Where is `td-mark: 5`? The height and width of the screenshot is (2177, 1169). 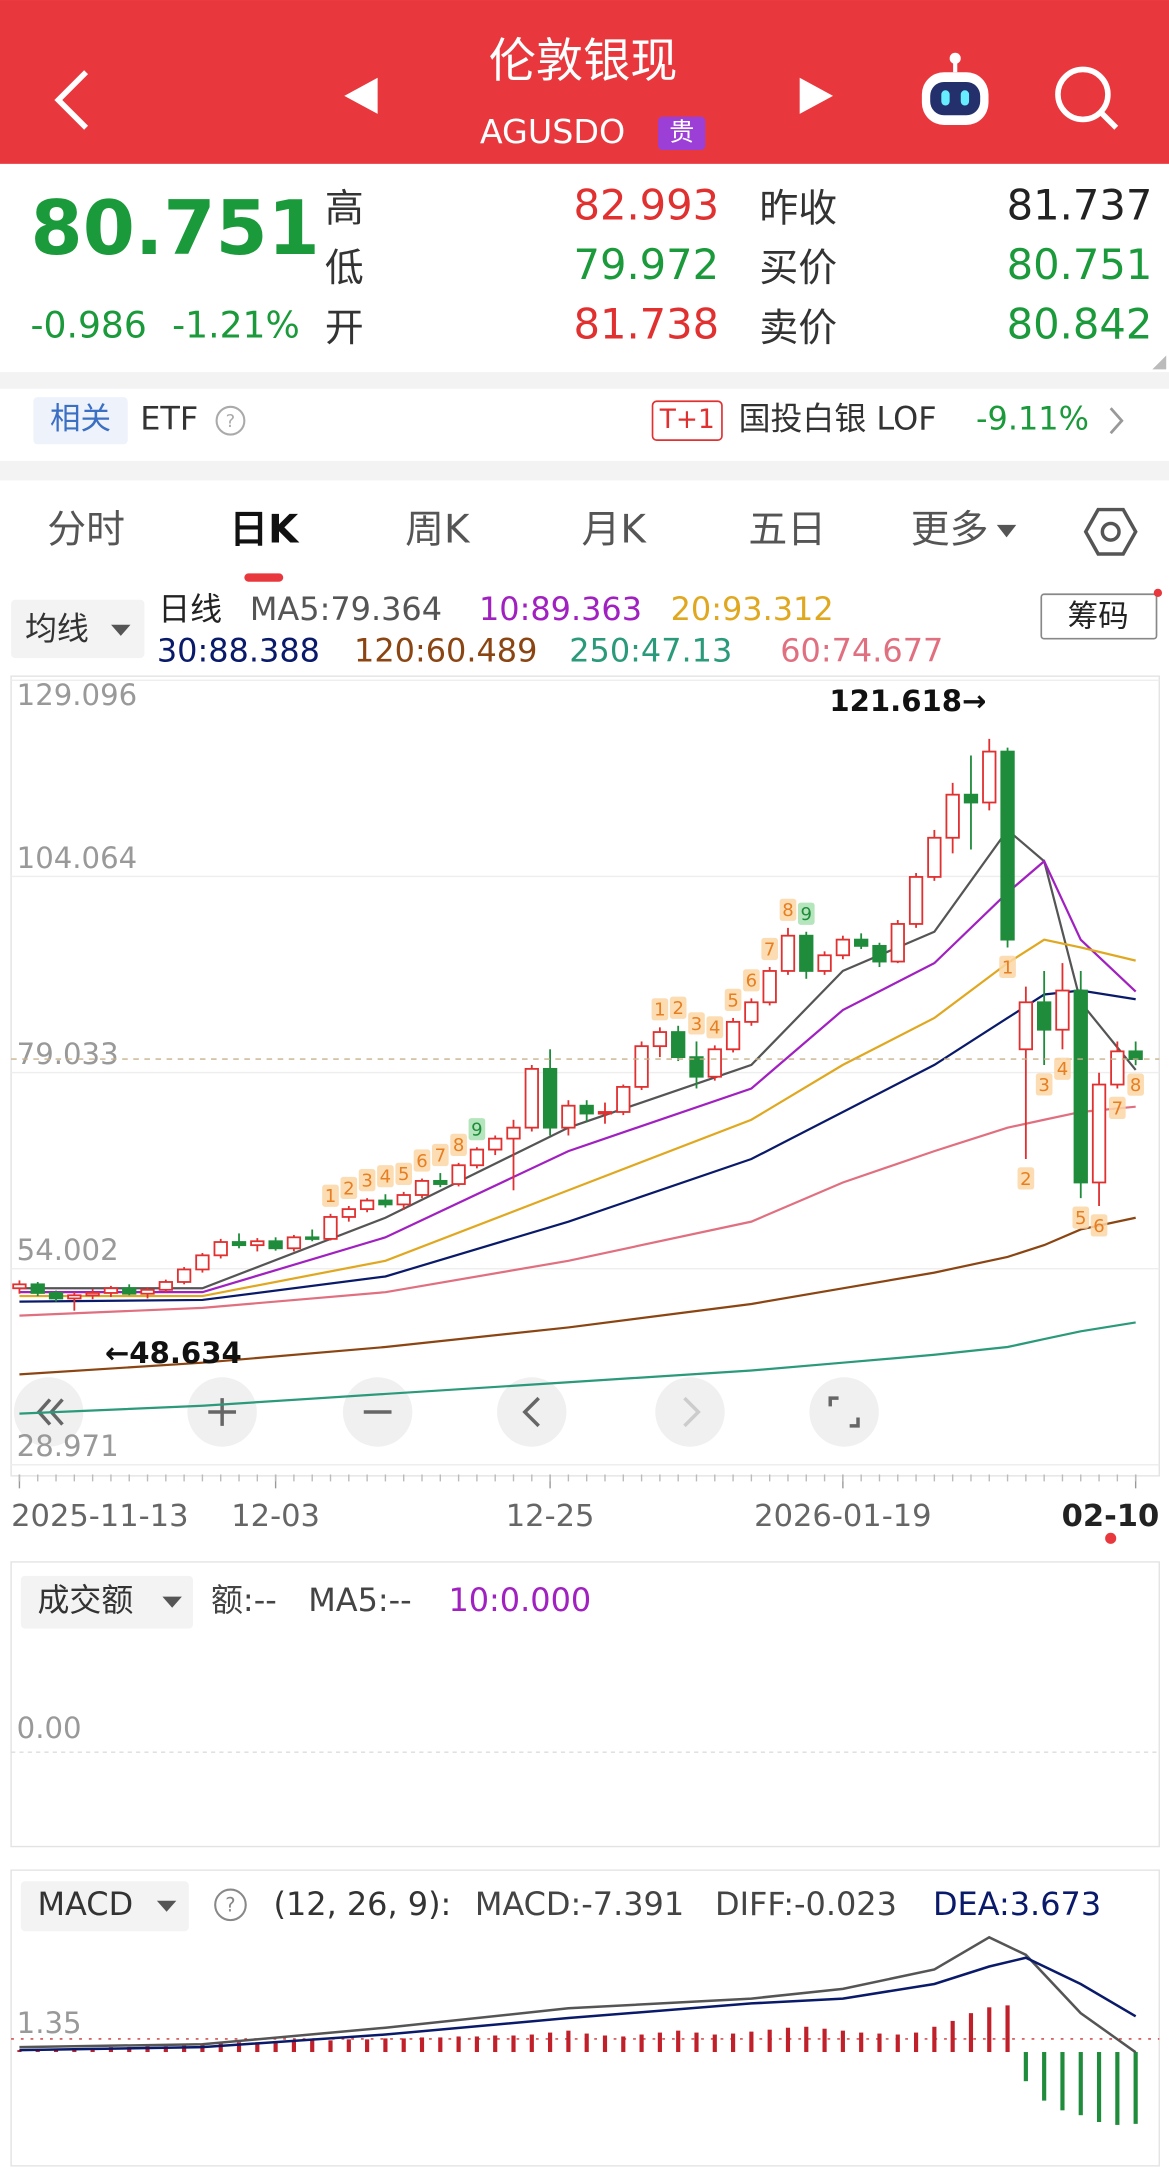
td-mark: 5 is located at coordinates (403, 1174).